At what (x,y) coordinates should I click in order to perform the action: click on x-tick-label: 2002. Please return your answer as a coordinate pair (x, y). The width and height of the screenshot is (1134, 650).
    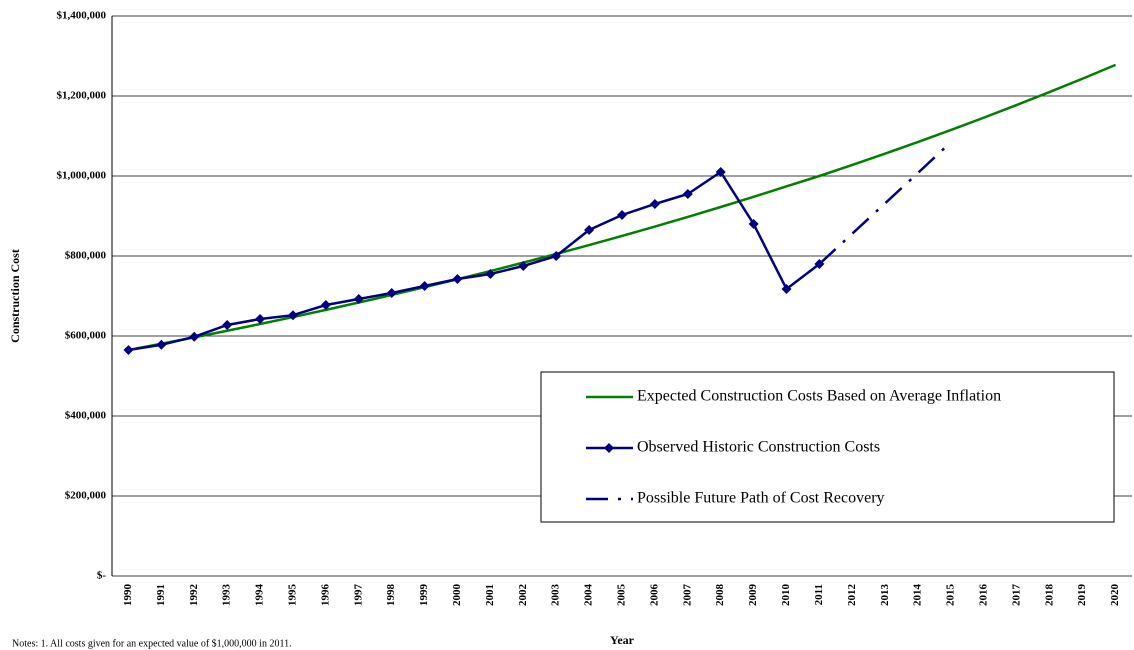
    Looking at the image, I should click on (523, 595).